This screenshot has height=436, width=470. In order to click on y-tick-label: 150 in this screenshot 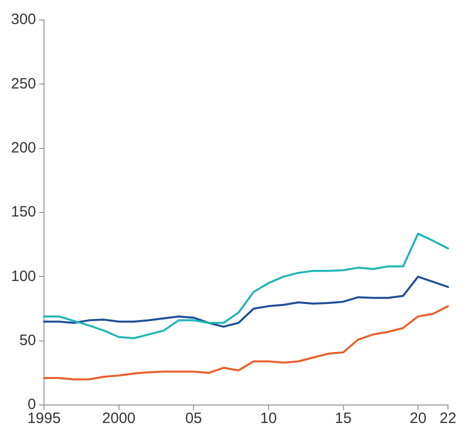, I will do `click(23, 212)`.